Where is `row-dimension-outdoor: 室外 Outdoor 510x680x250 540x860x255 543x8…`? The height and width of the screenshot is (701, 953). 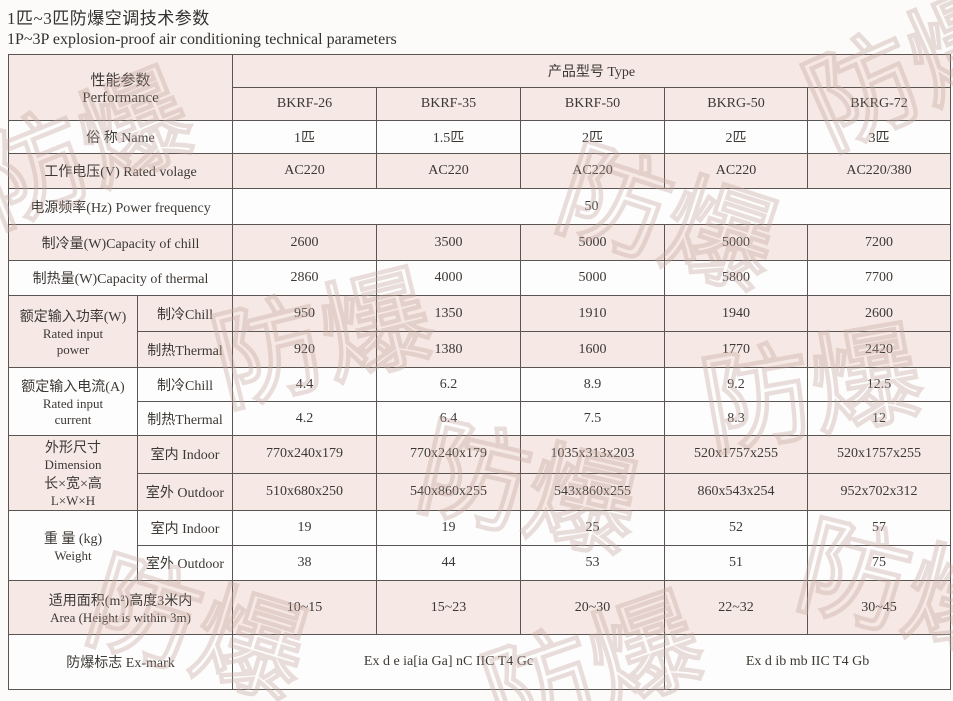 row-dimension-outdoor: 室外 Outdoor 510x680x250 540x860x255 543x8… is located at coordinates (480, 491).